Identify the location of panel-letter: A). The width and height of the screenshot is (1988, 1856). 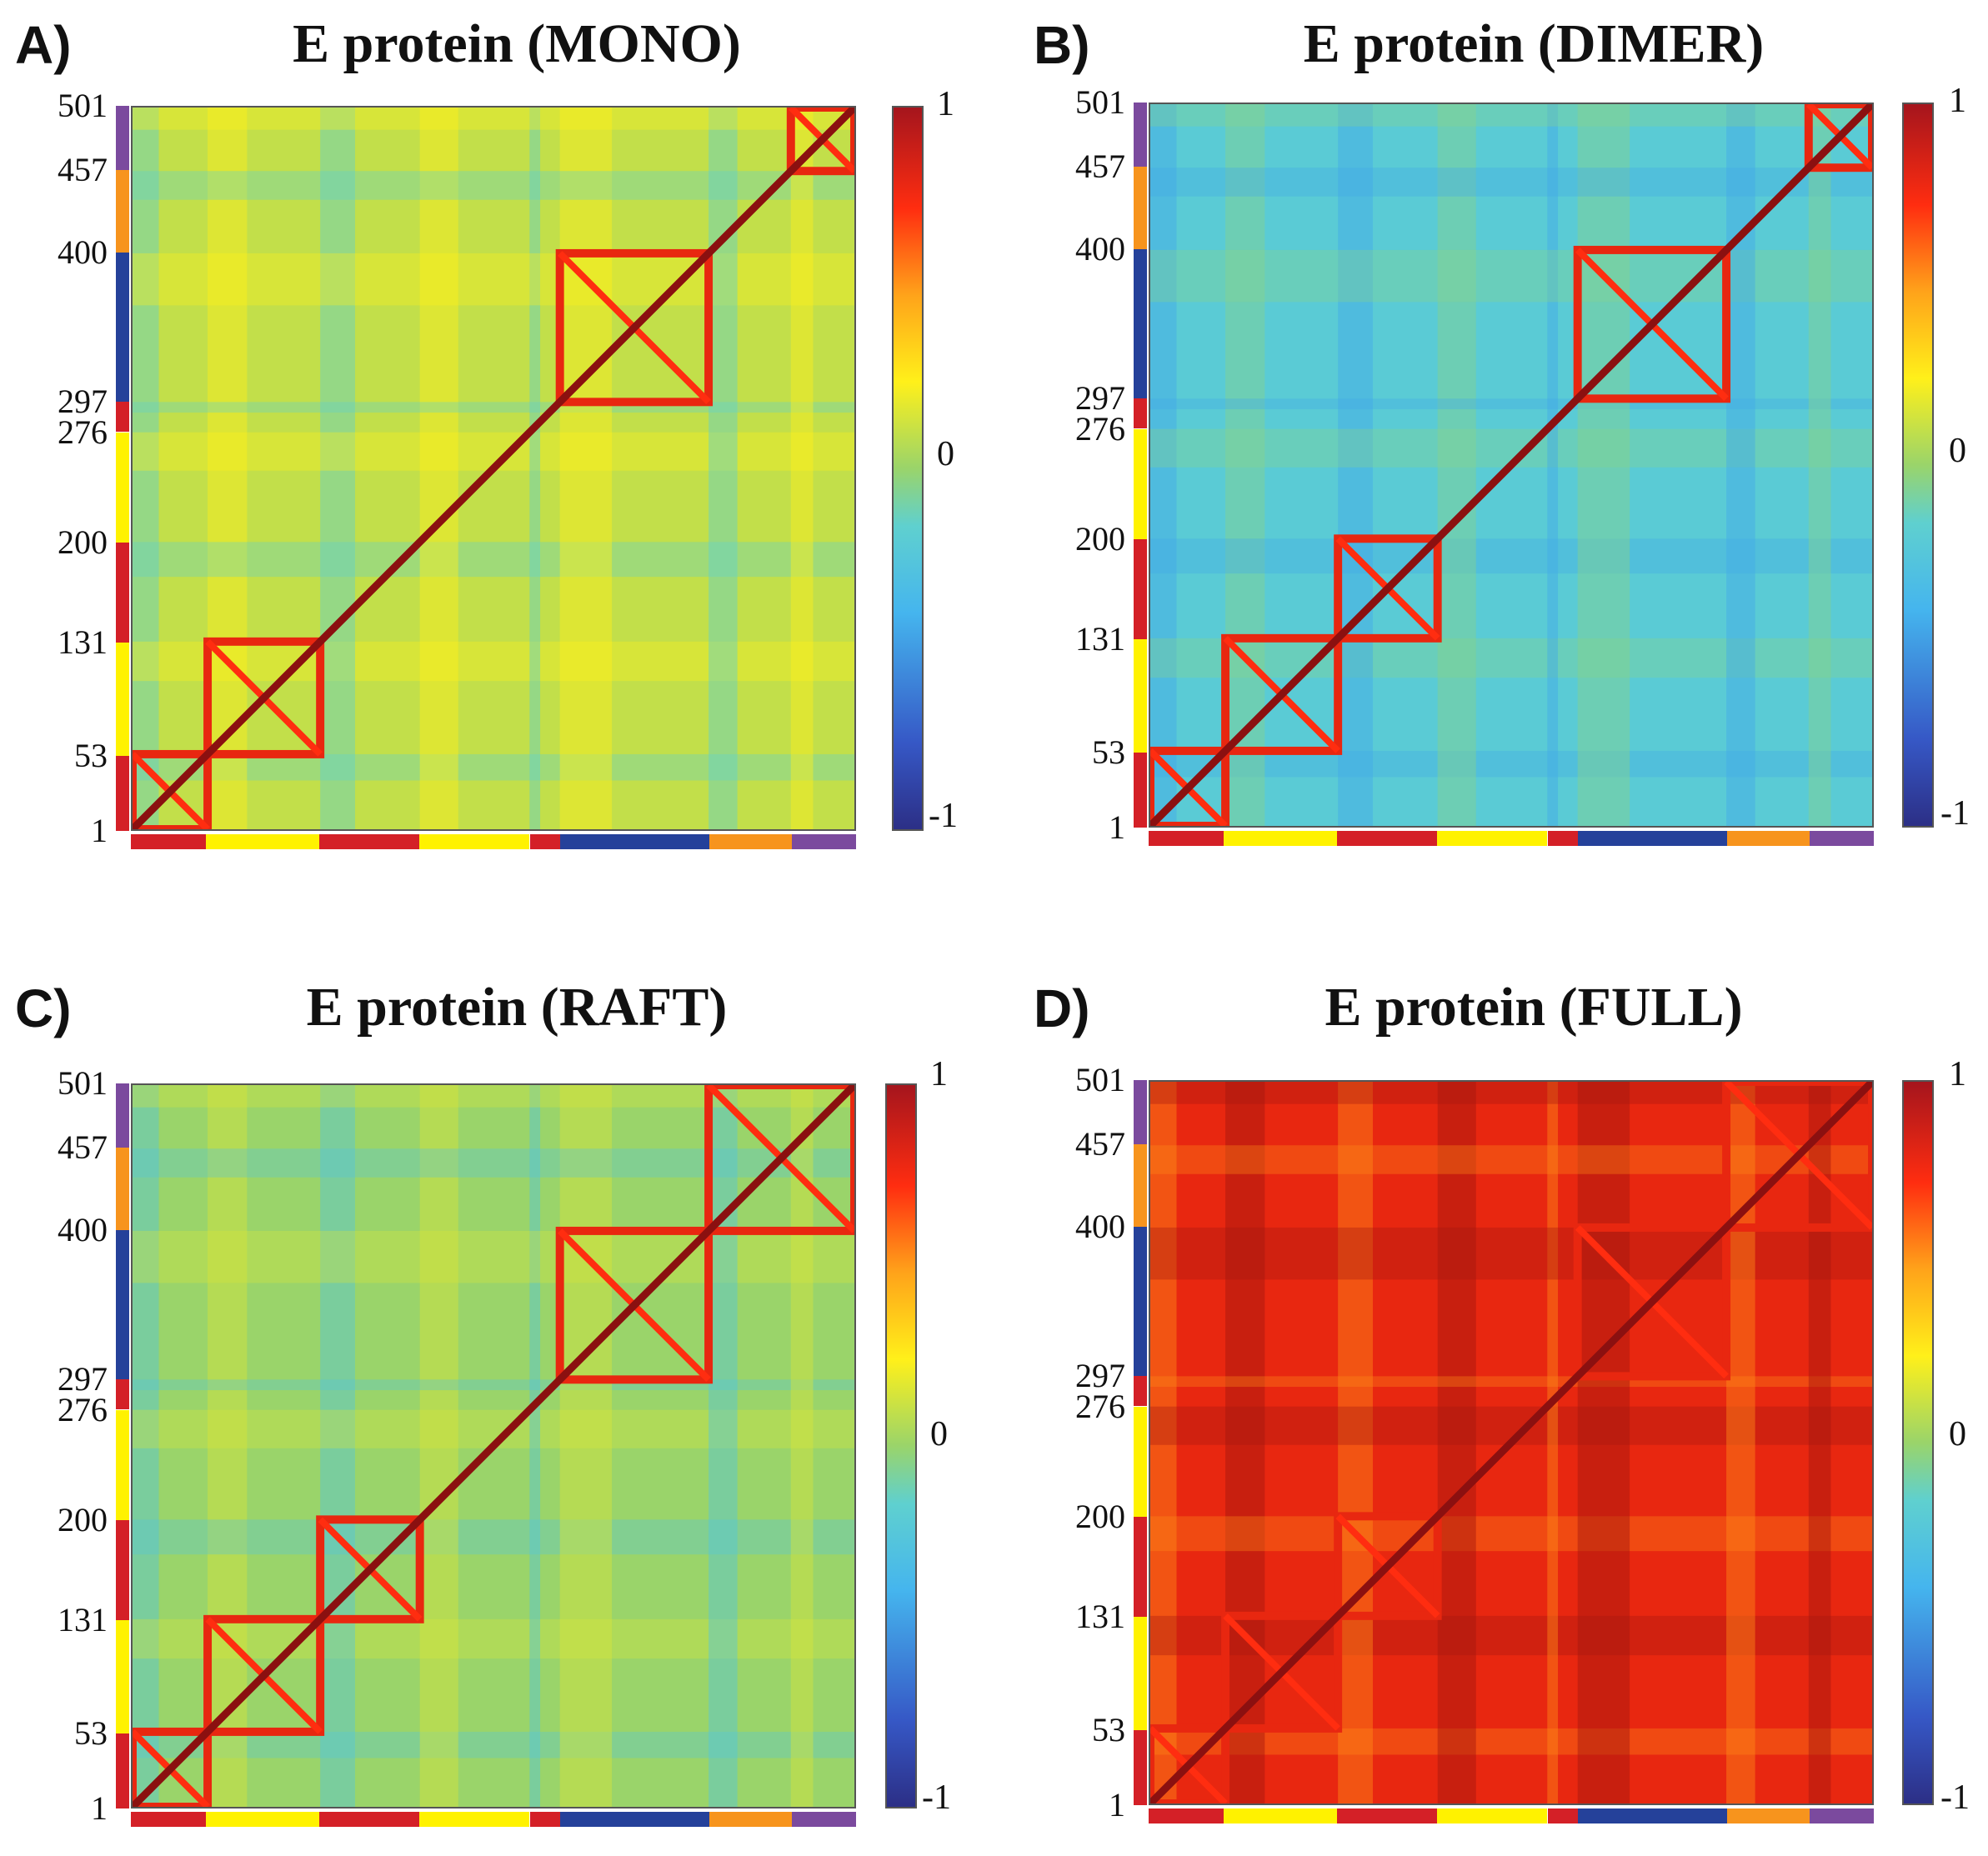
(43, 45).